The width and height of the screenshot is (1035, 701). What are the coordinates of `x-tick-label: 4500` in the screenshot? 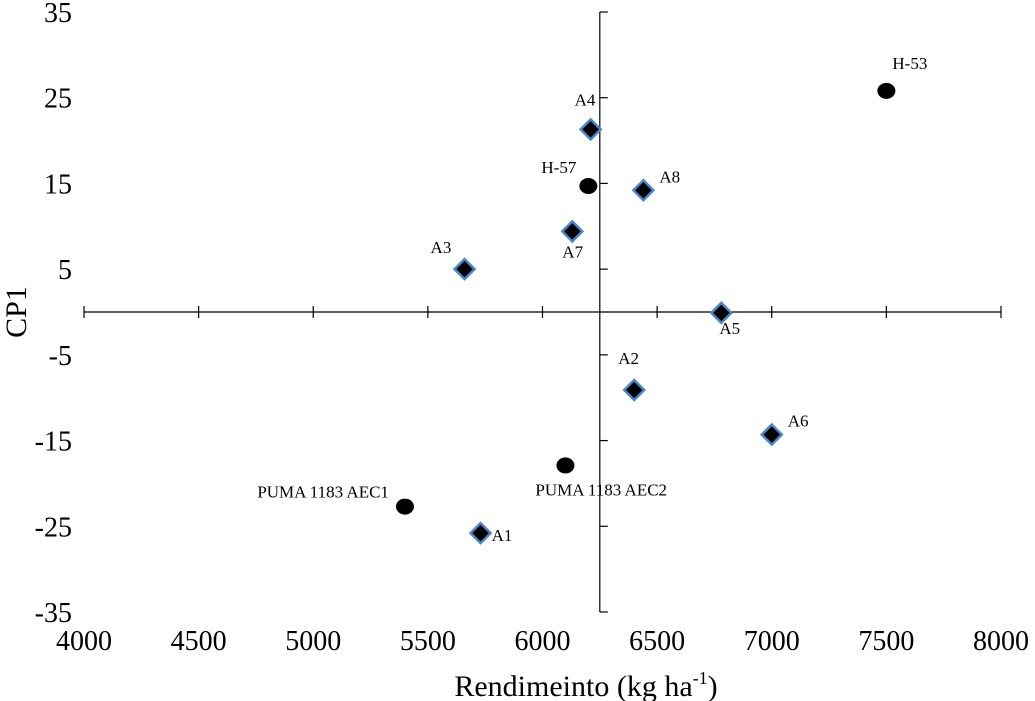 It's located at (199, 641).